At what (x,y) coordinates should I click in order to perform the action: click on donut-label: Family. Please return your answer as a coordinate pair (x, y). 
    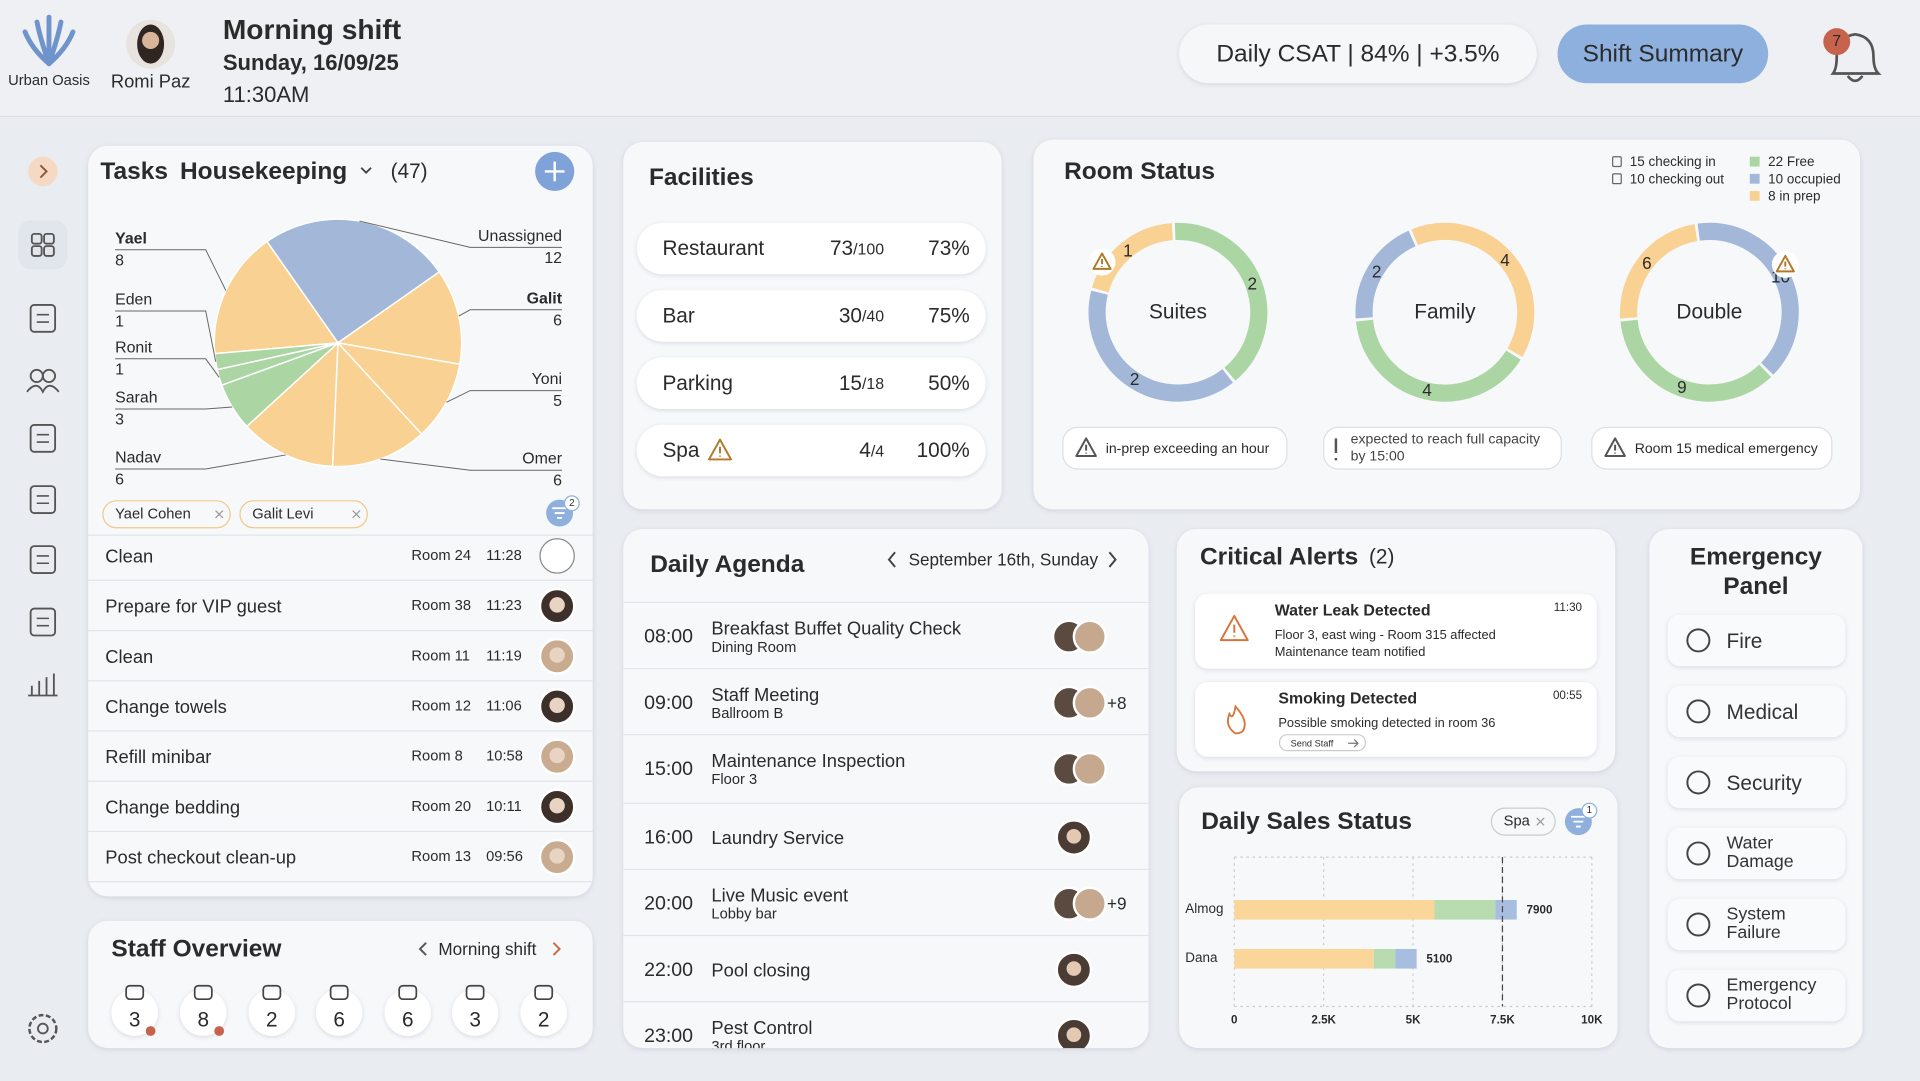
    Looking at the image, I should click on (1445, 312).